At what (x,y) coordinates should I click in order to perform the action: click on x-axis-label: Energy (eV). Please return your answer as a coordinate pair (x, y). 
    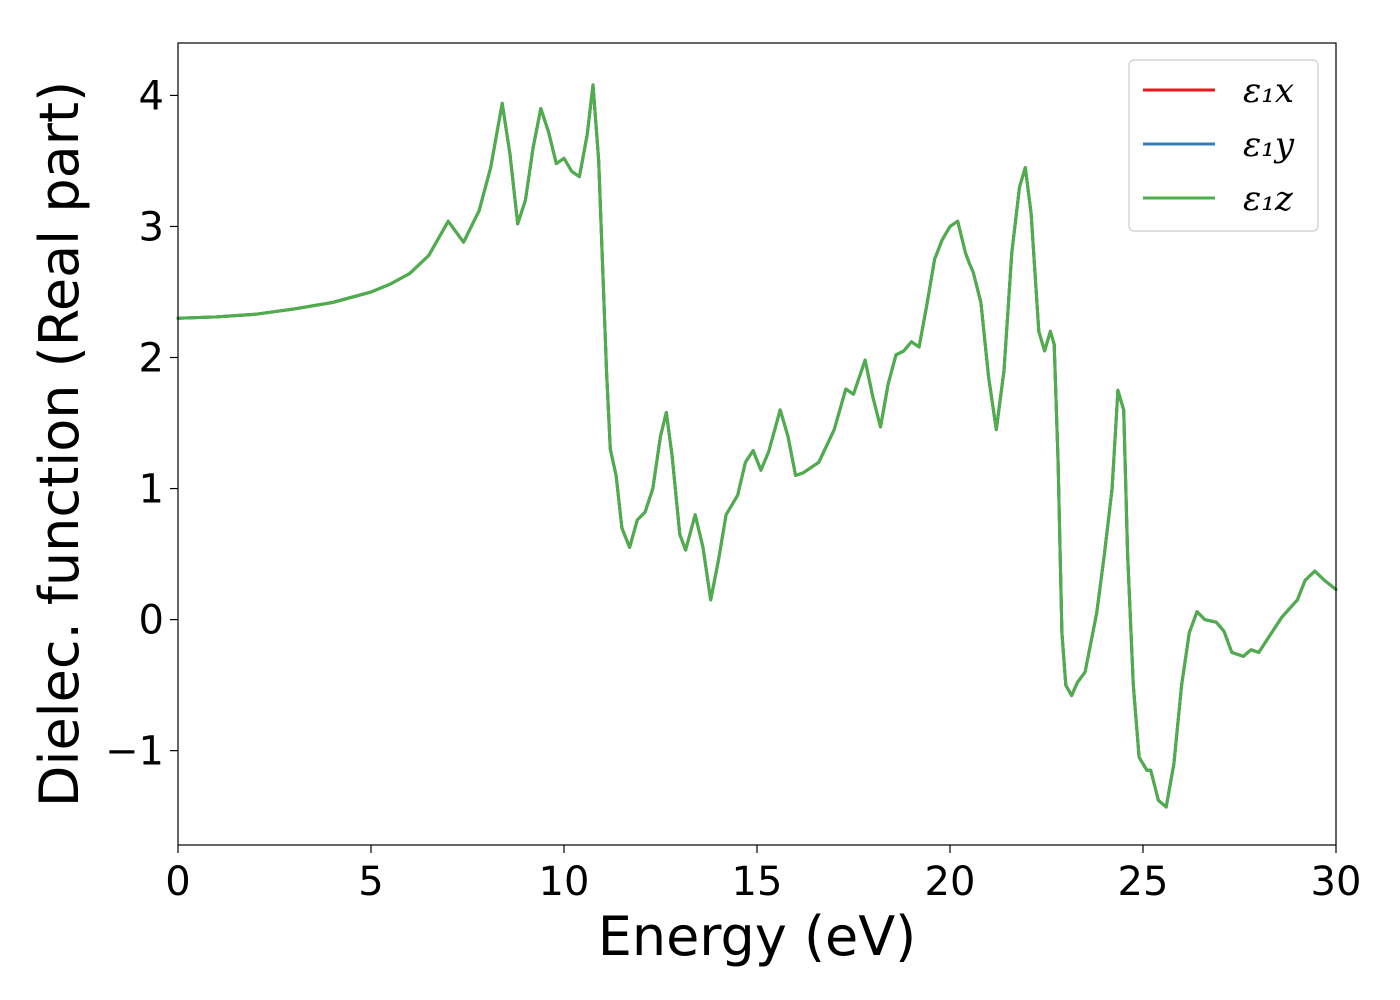
    Looking at the image, I should click on (757, 936).